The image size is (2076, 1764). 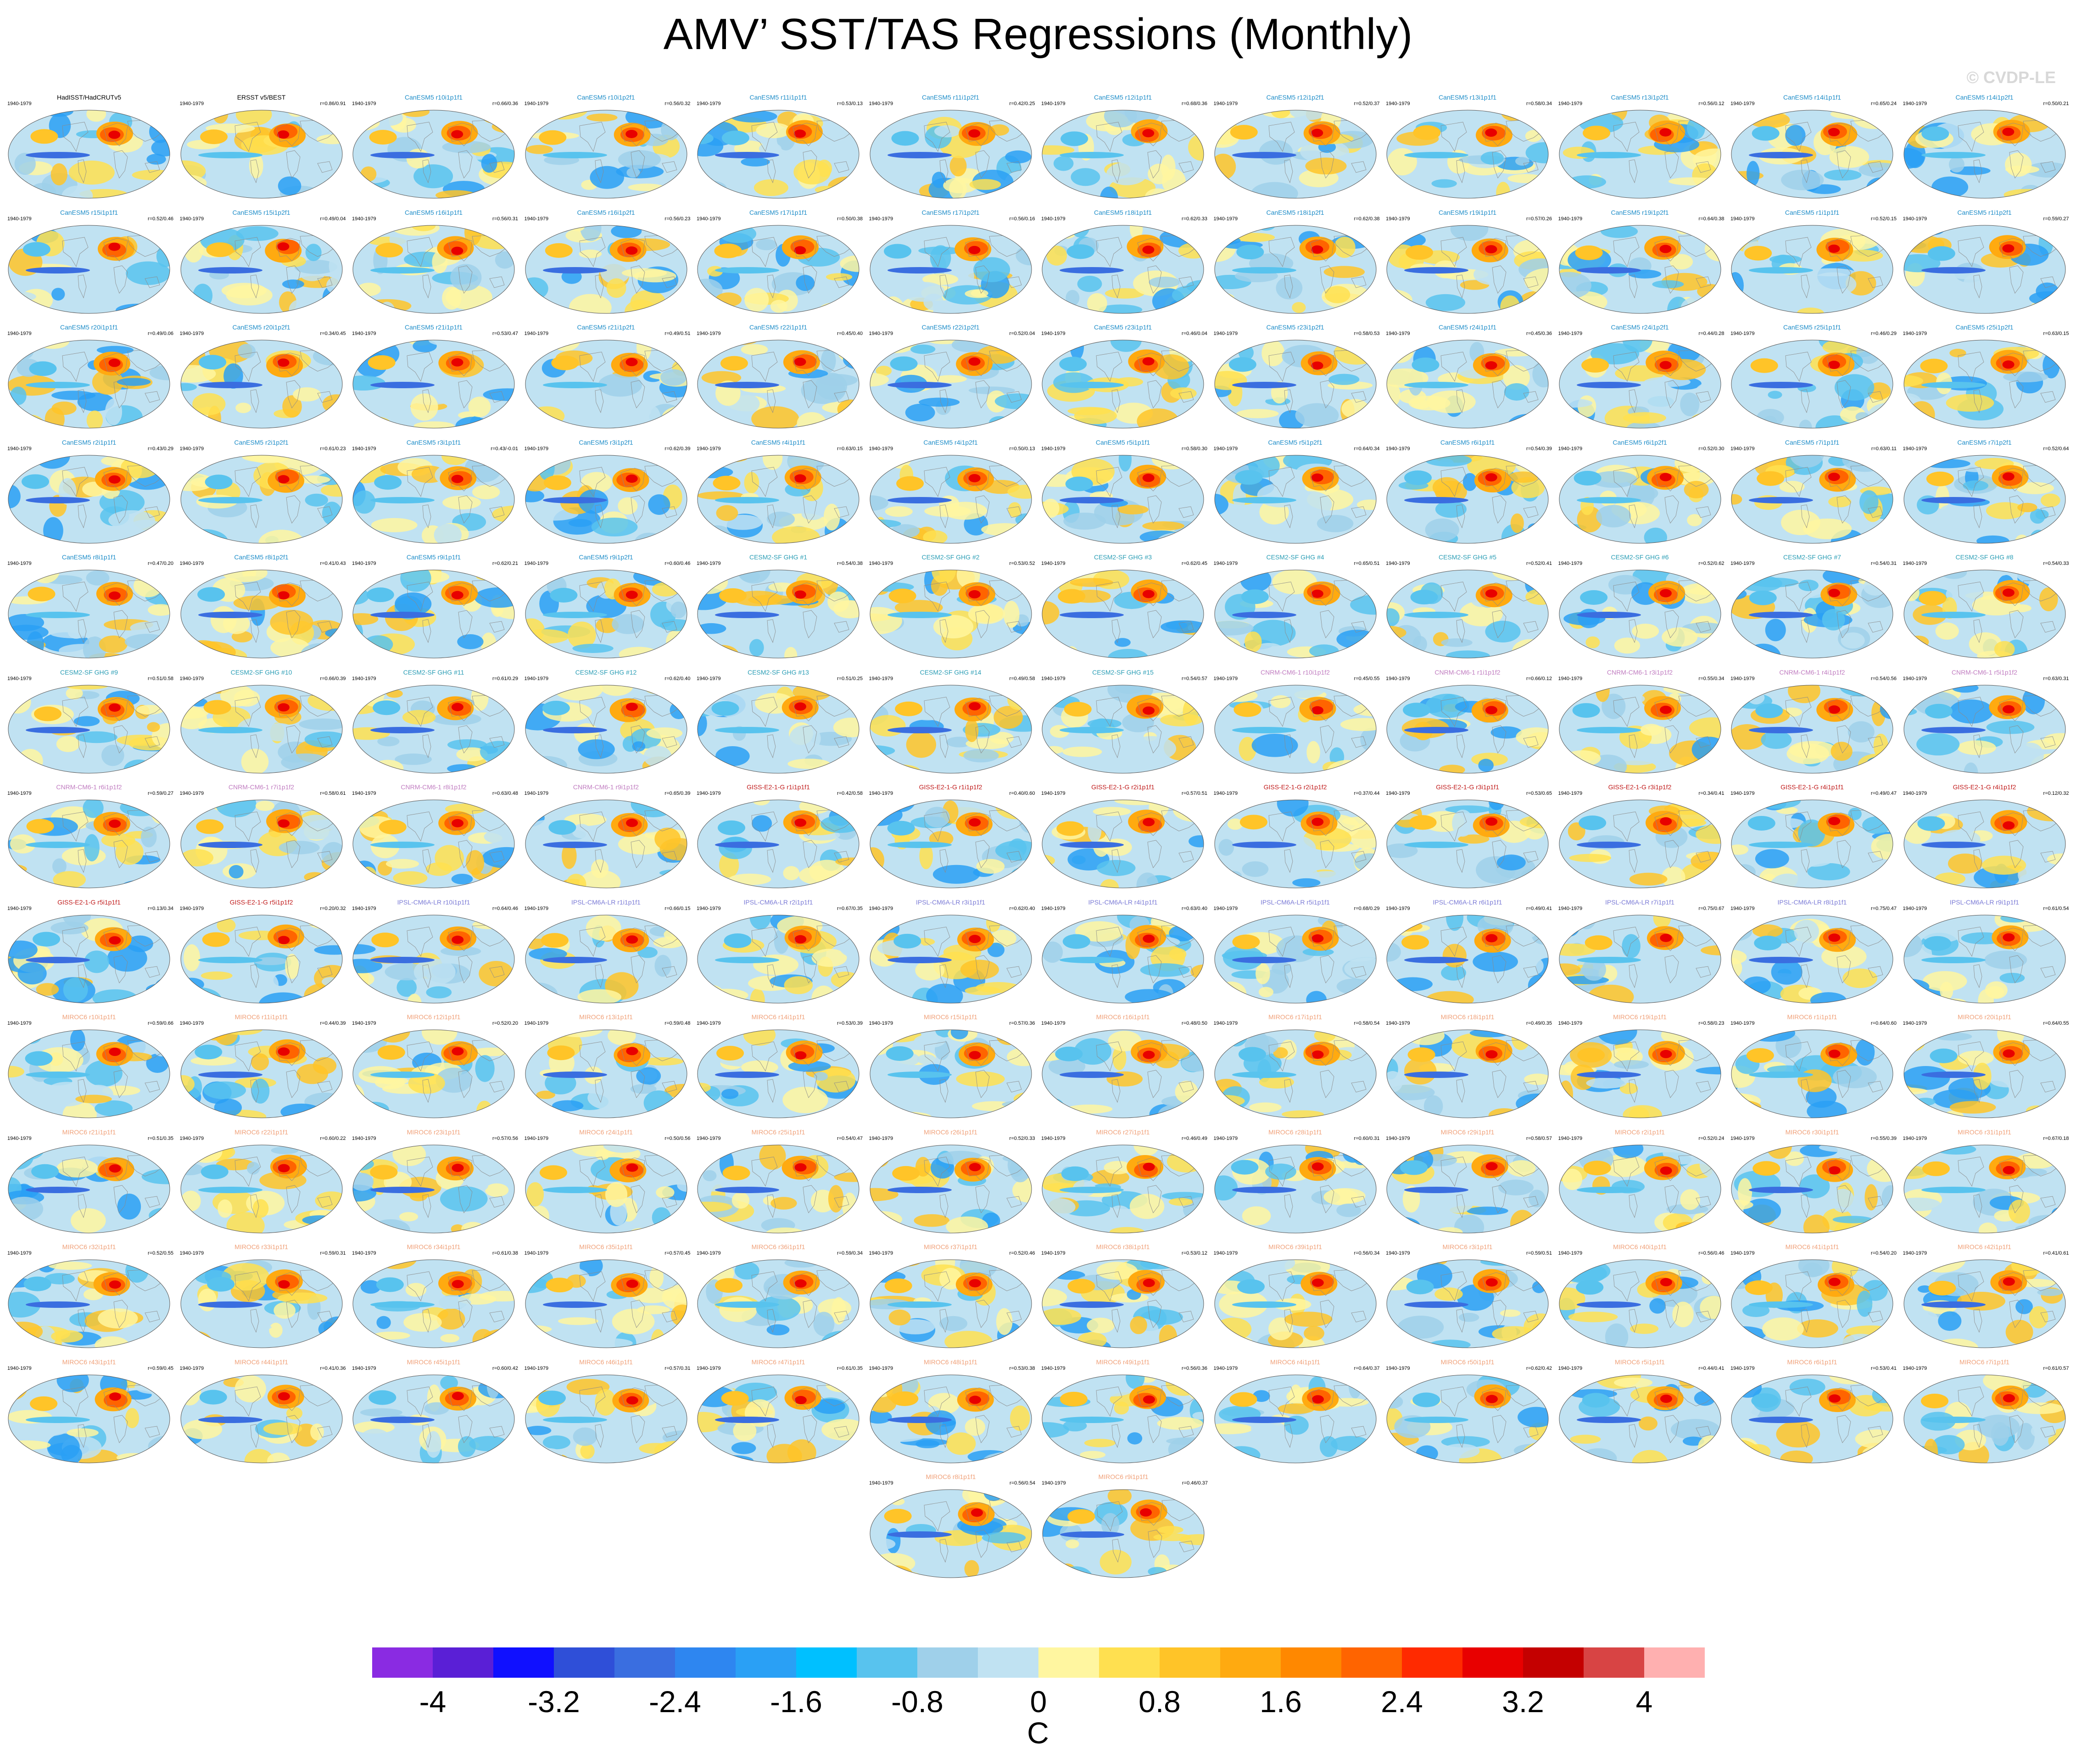 What do you see at coordinates (1884, 333) in the screenshot?
I see `panel-correlation: r=0.46/0.29` at bounding box center [1884, 333].